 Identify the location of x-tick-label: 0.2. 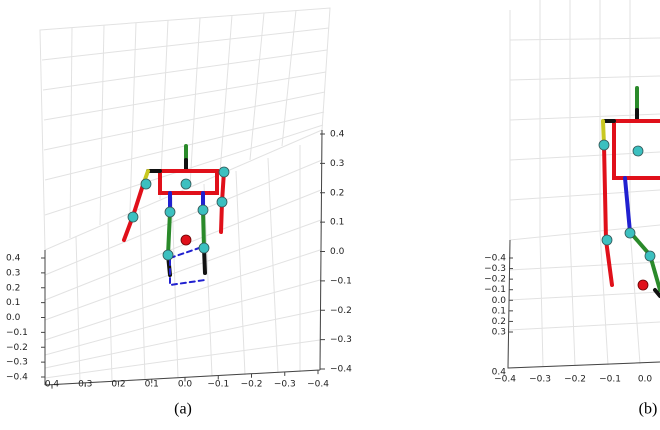
(118, 385).